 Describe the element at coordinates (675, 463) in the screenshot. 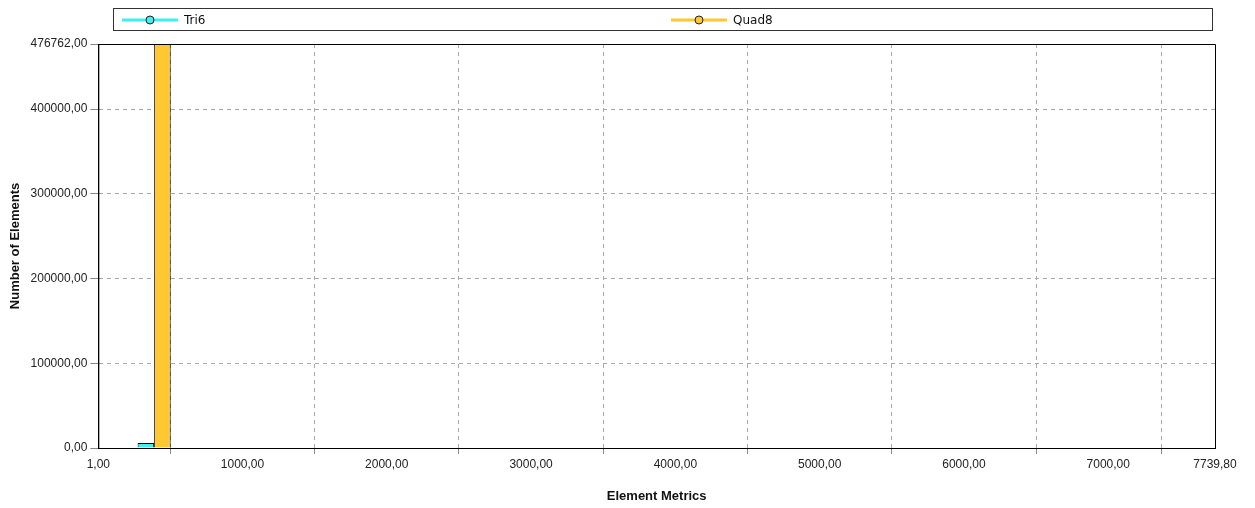

I see `x-tick-label: 4000,00` at that location.